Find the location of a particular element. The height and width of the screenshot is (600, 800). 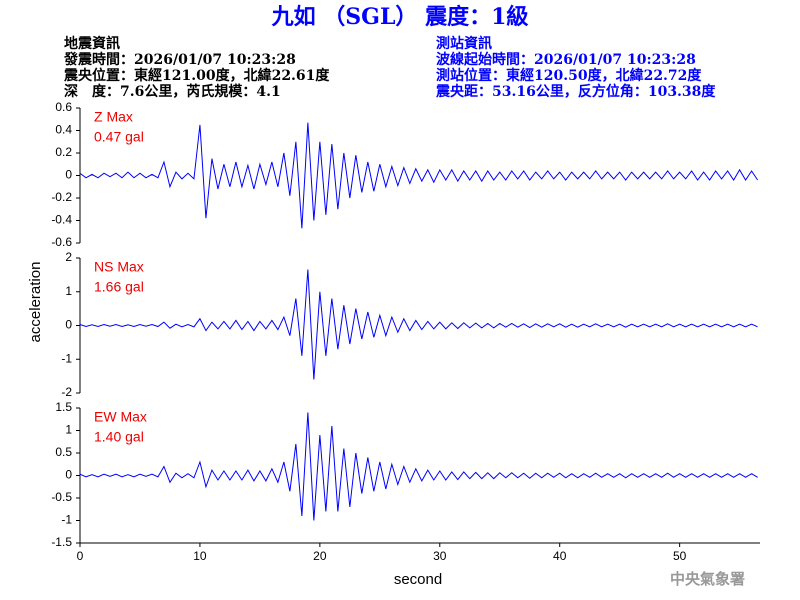

station-info: 測站位置：東經120.50度，北緯22.72度 is located at coordinates (569, 75).